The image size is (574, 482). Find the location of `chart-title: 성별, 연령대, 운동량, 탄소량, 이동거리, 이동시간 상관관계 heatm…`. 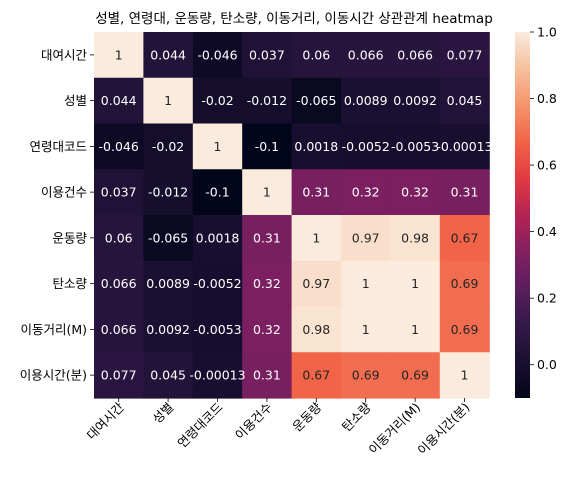

chart-title: 성별, 연령대, 운동량, 탄소량, 이동거리, 이동시간 상관관계 heatm… is located at coordinates (294, 19).